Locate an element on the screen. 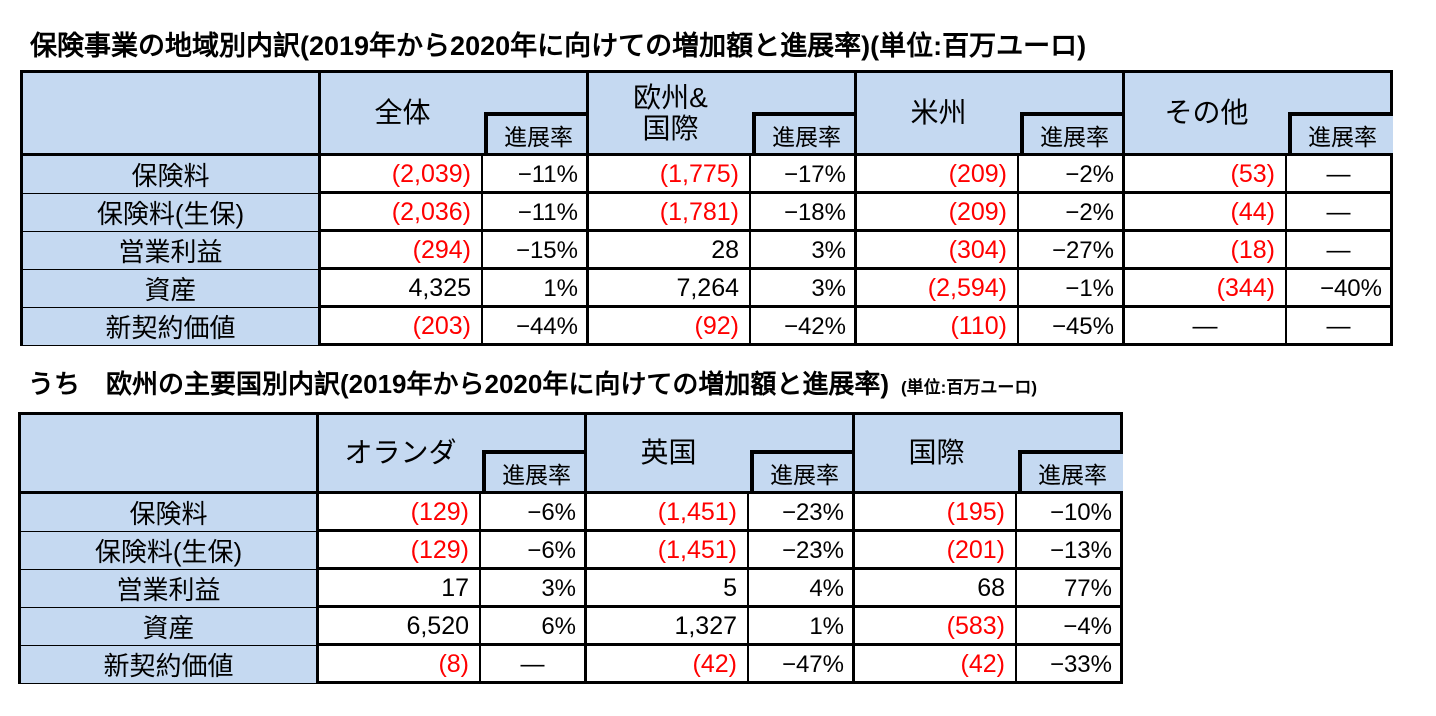 The width and height of the screenshot is (1436, 716). cell-value: — is located at coordinates (1203, 326).